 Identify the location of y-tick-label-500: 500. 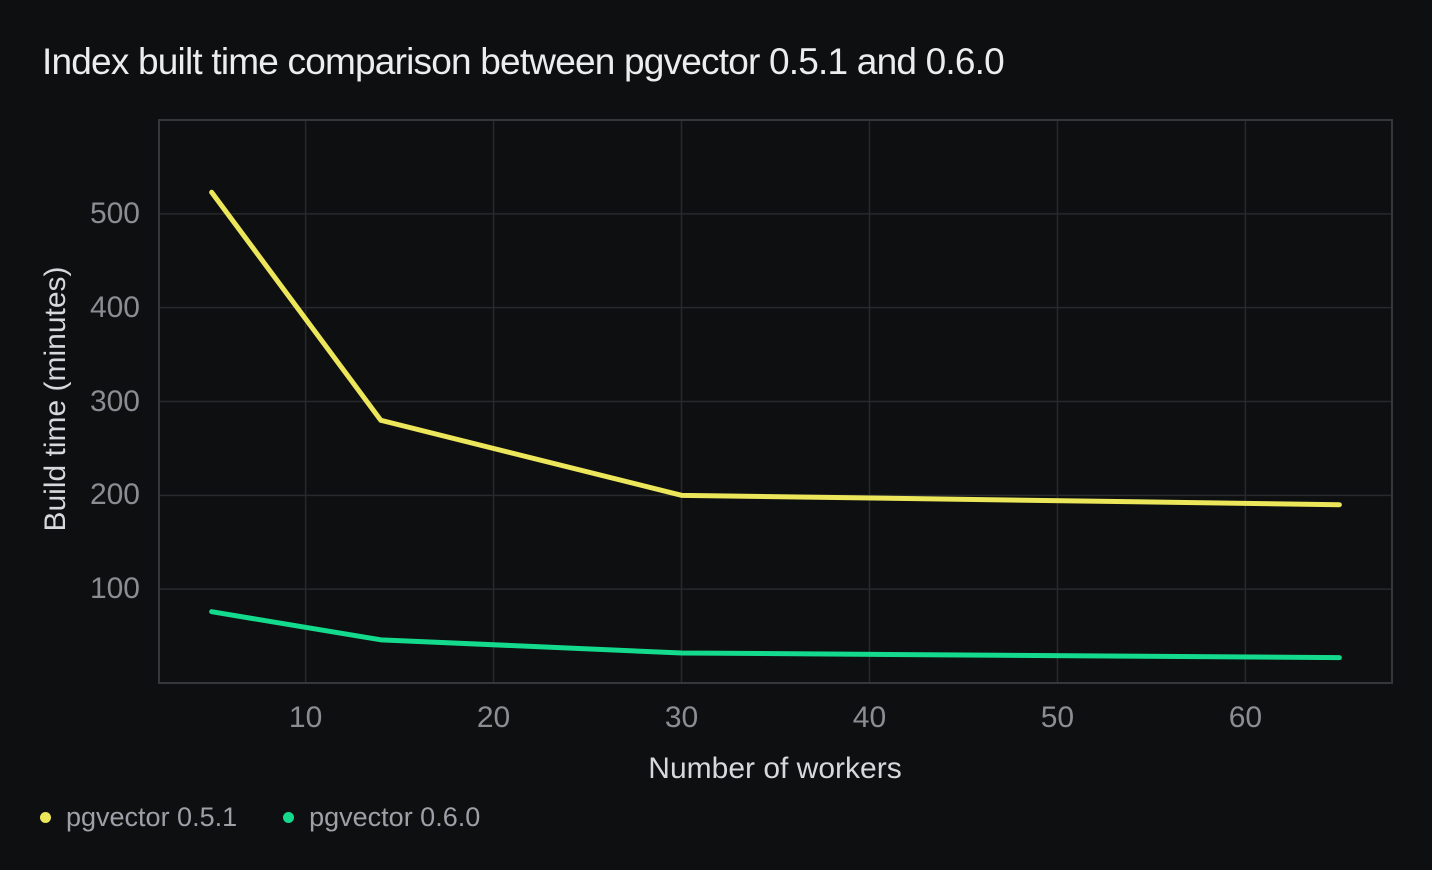
(114, 213).